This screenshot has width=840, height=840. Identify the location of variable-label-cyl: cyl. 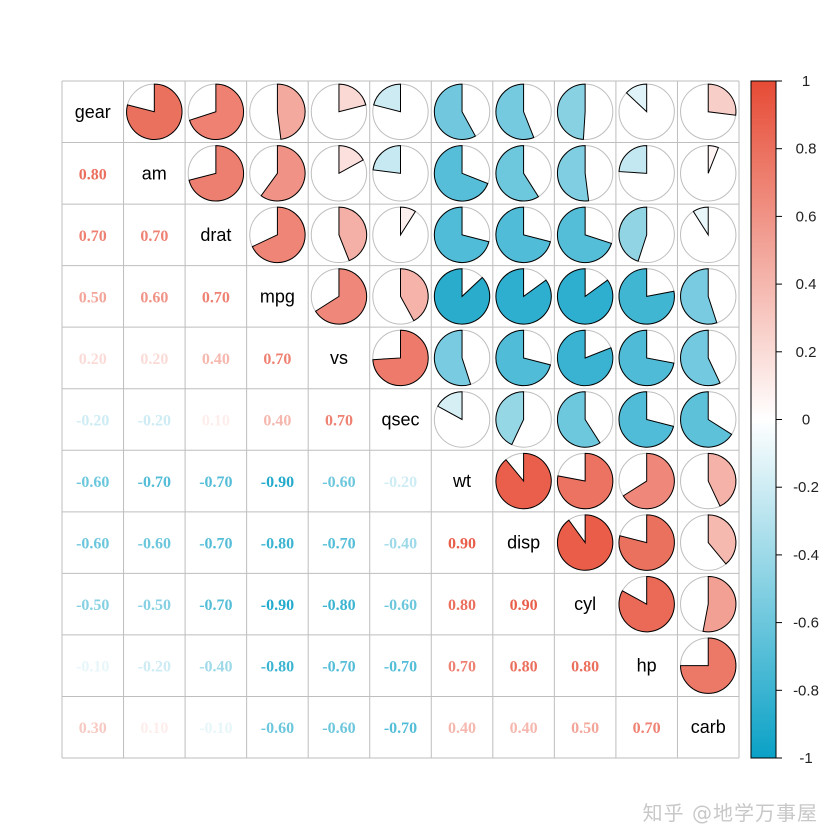
(585, 604).